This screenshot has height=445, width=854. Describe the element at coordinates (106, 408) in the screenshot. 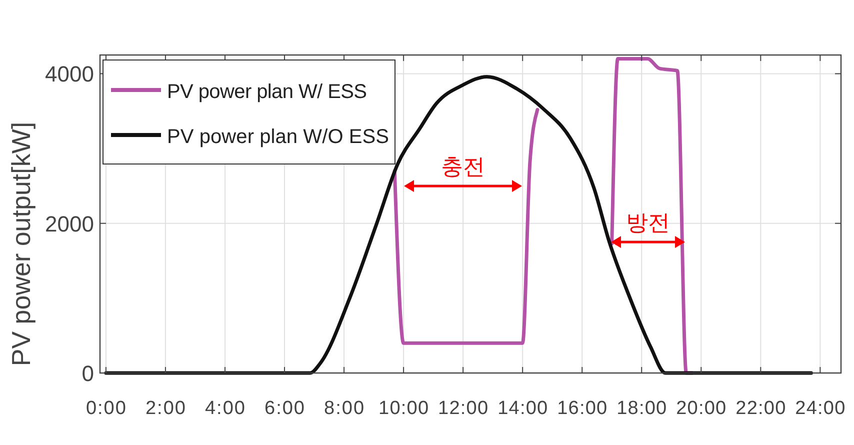

I see `x-tick-label: 0:00` at that location.